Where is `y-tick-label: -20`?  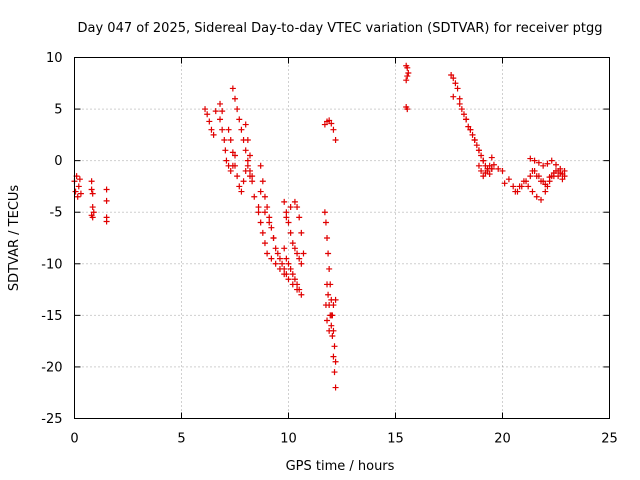
y-tick-label: -20 is located at coordinates (51, 367).